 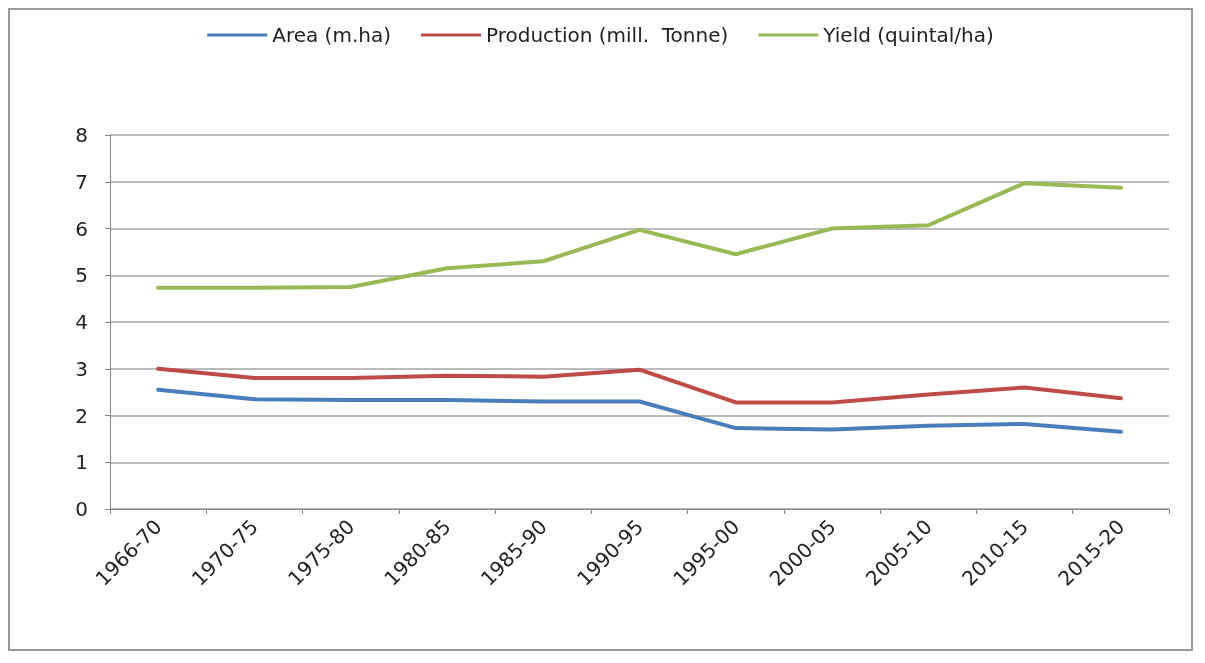 What do you see at coordinates (331, 35) in the screenshot?
I see `legend-label: Area (m.ha)` at bounding box center [331, 35].